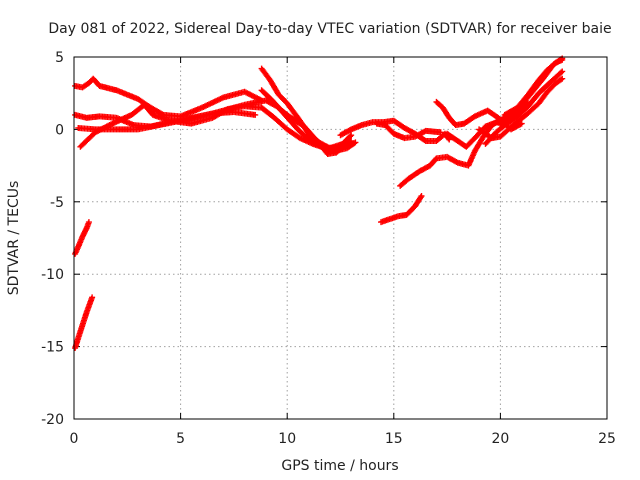 The height and width of the screenshot is (480, 640). I want to click on x-tick-label: 25, so click(607, 439).